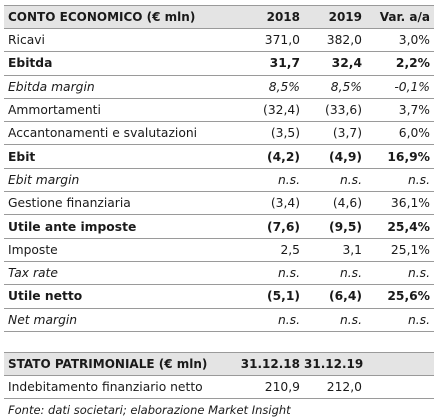  I want to click on value-2019: (9,5), so click(335, 226).